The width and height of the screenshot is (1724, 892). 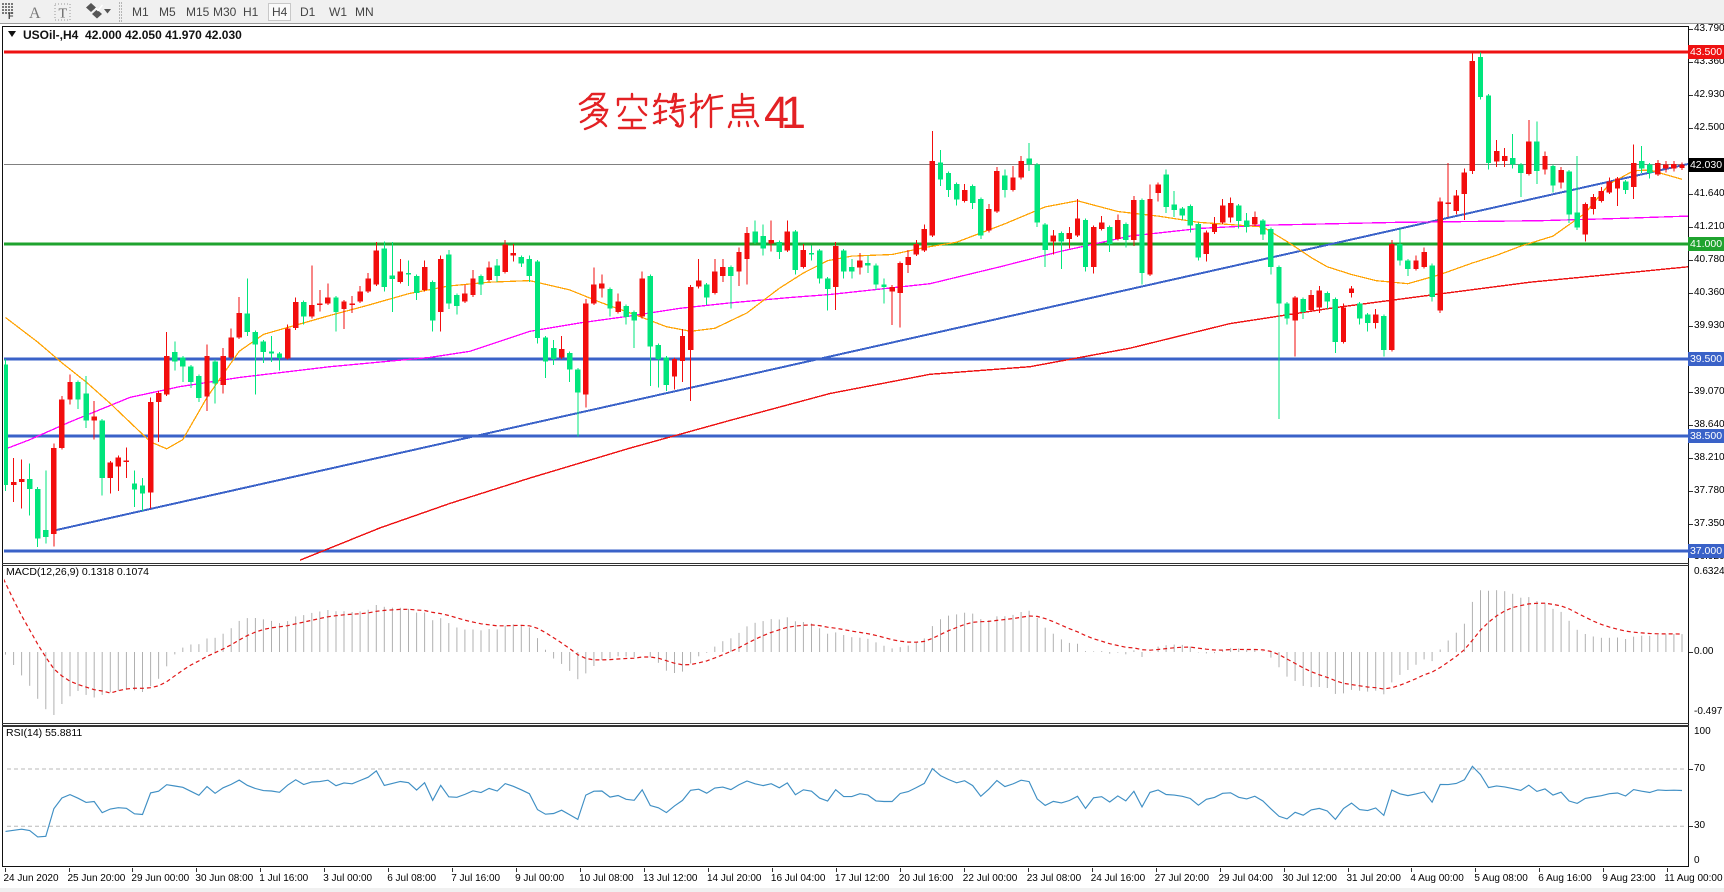 I want to click on svg-text: T, so click(x=63, y=14).